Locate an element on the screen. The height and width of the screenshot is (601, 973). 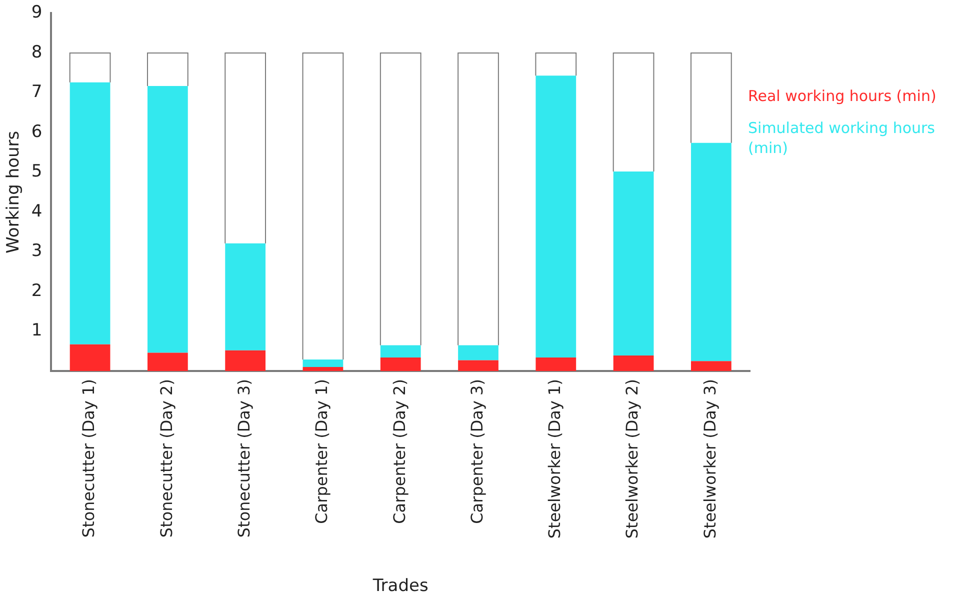
y-tick-label: 1 is located at coordinates (36, 330).